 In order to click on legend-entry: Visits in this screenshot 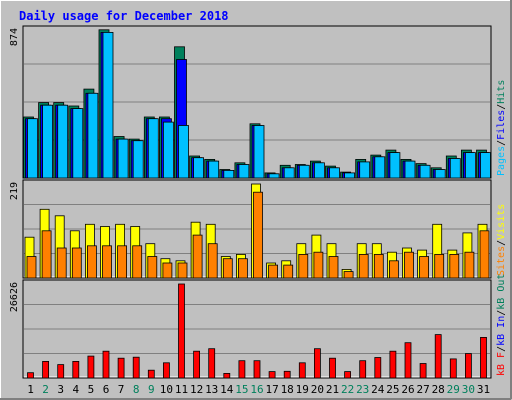, I will do `click(501, 222)`.